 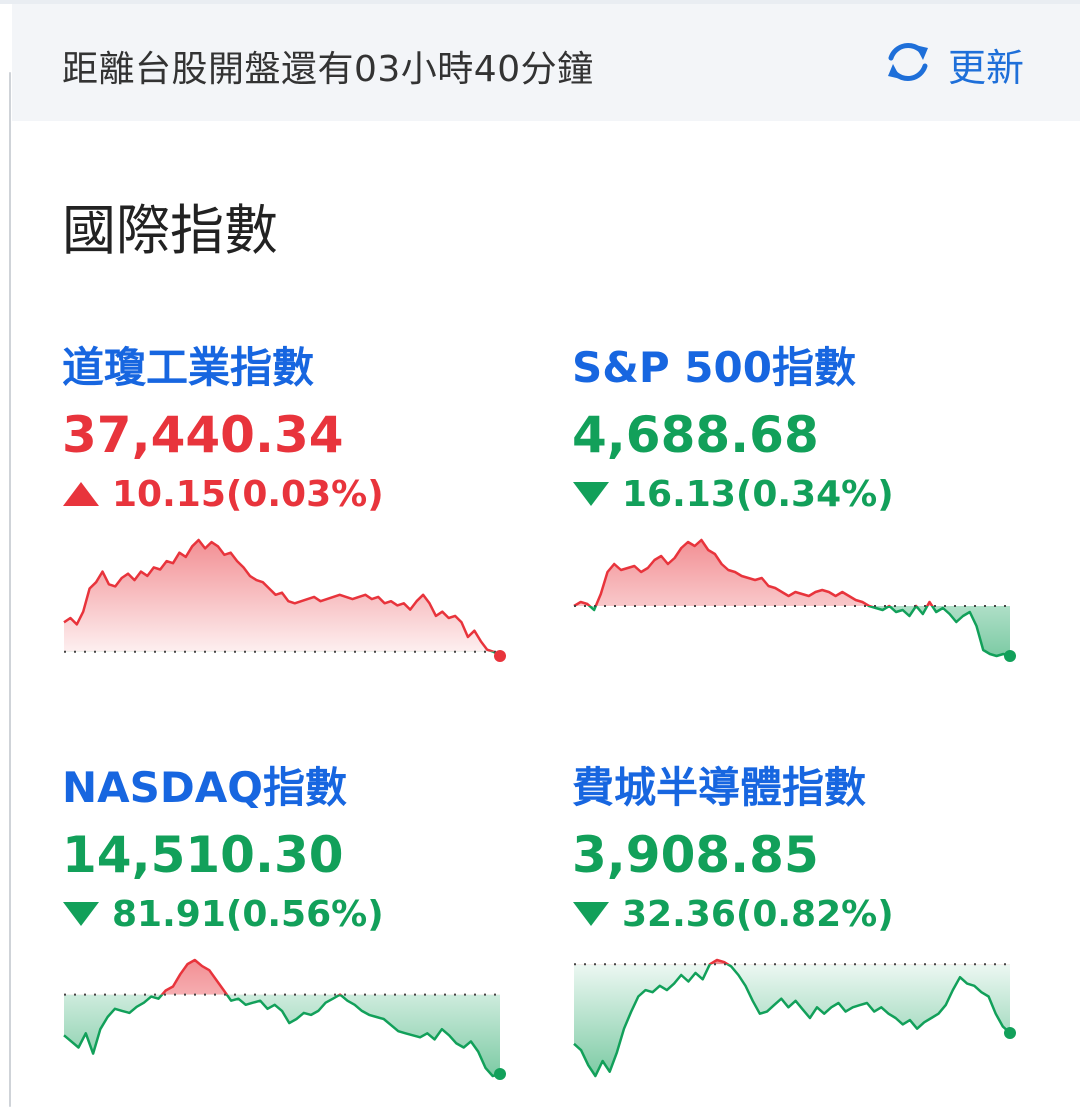 I want to click on index-change: 81.91(0.56%), so click(x=223, y=914).